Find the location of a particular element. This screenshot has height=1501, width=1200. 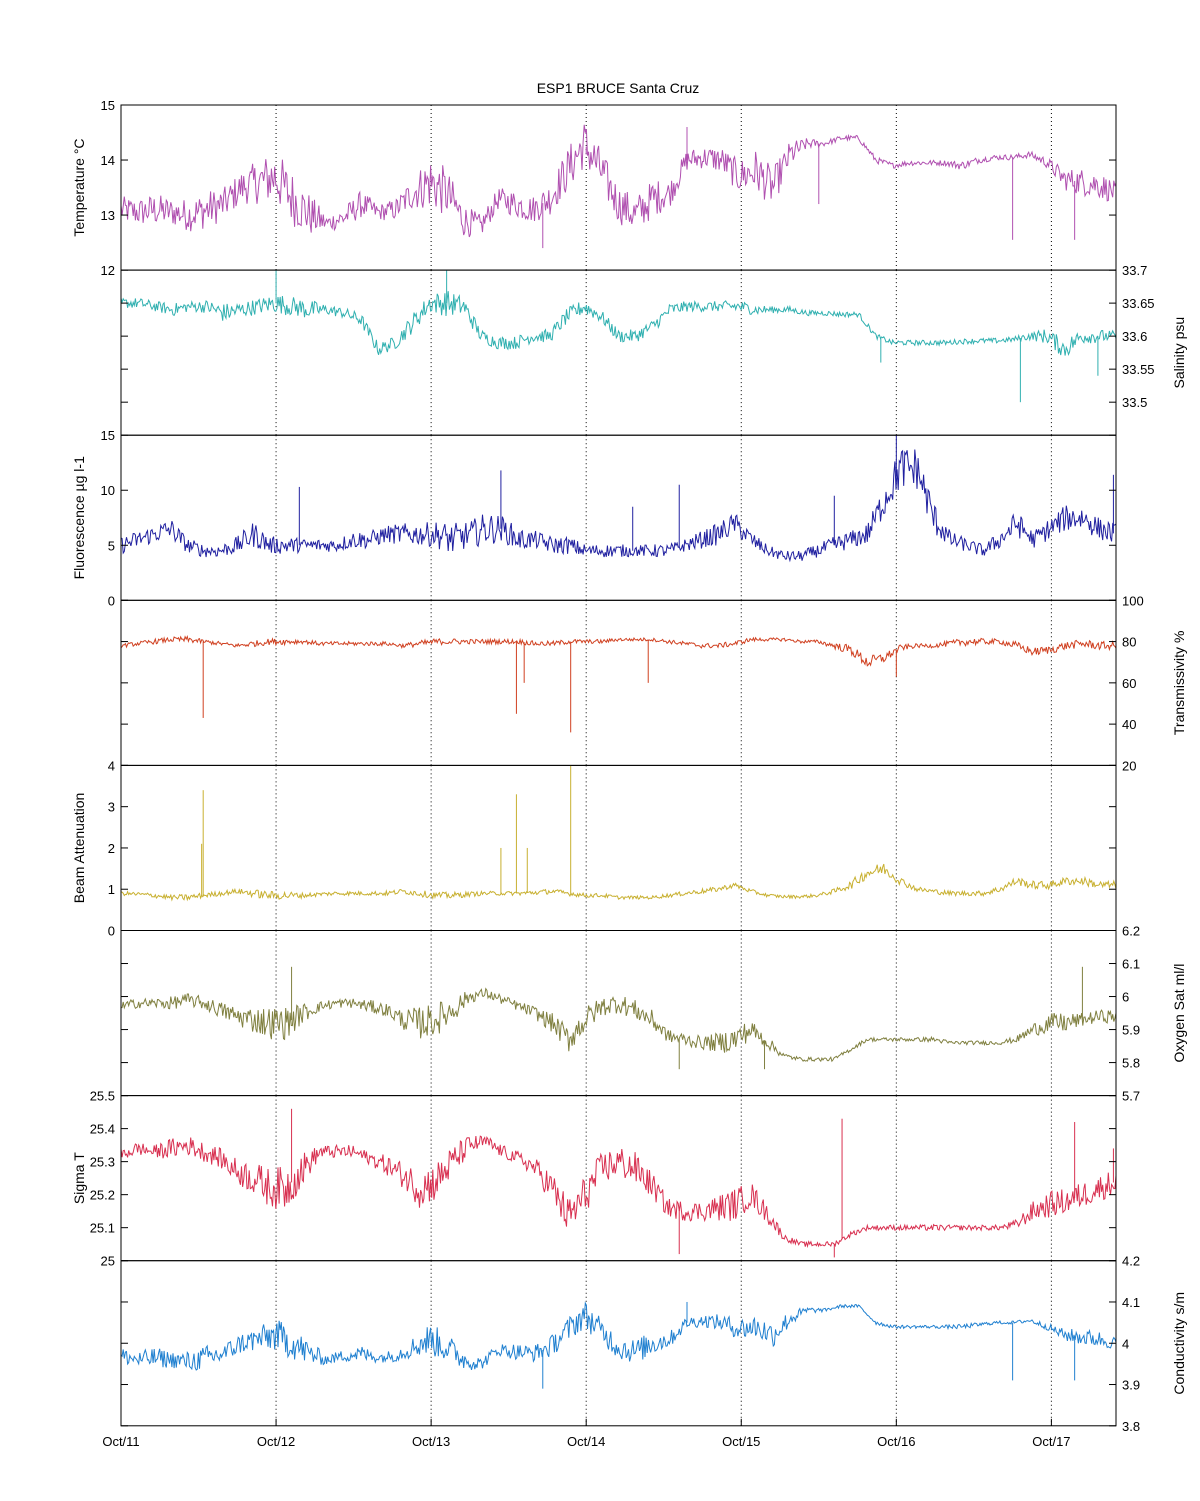

y-tick-label: 14 is located at coordinates (108, 160).